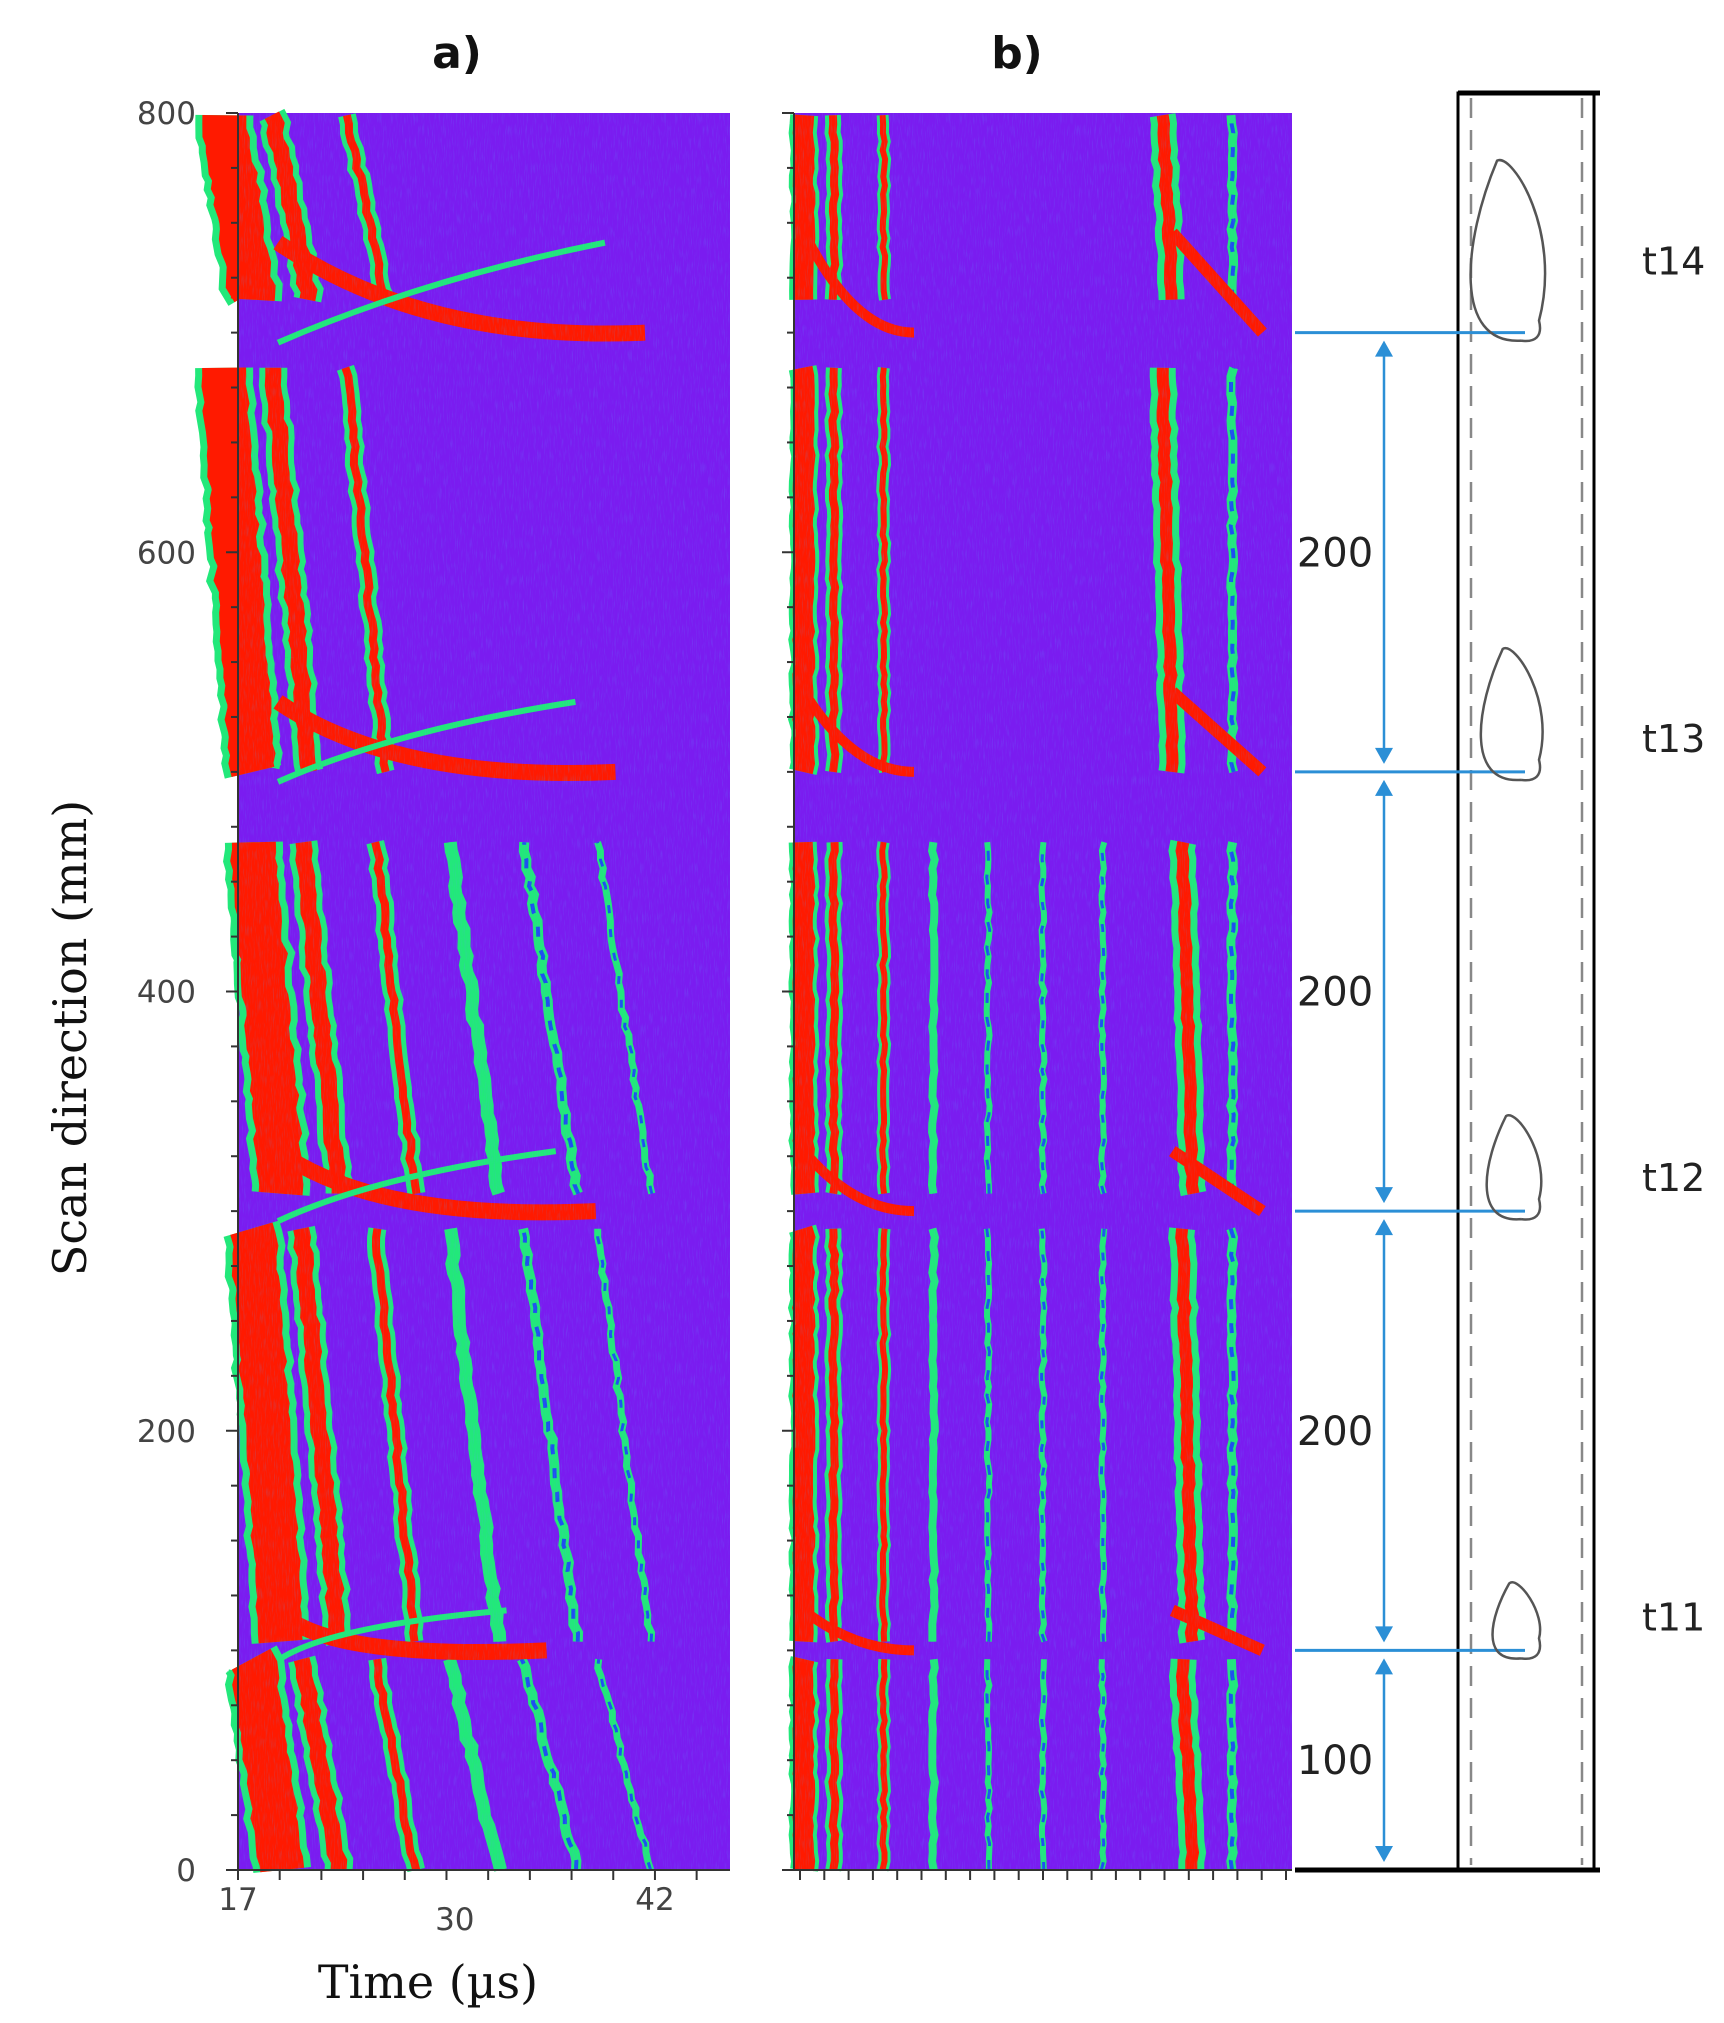 This screenshot has height=2023, width=1724. I want to click on x-tick-label: 17, so click(237, 1900).